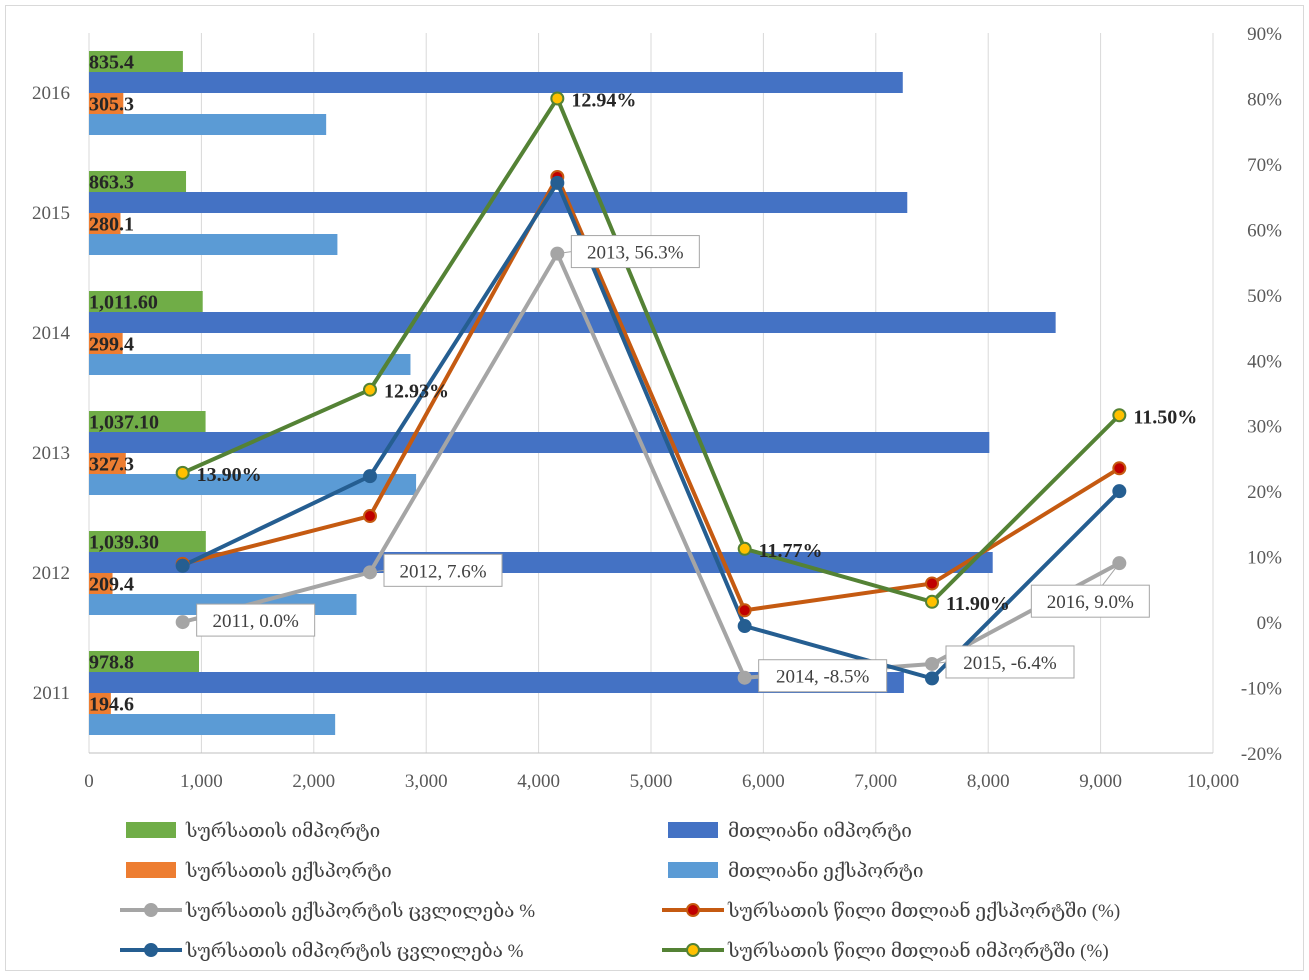 The image size is (1309, 980). What do you see at coordinates (212, 724) in the screenshot?
I see `bar-total_export-2011` at bounding box center [212, 724].